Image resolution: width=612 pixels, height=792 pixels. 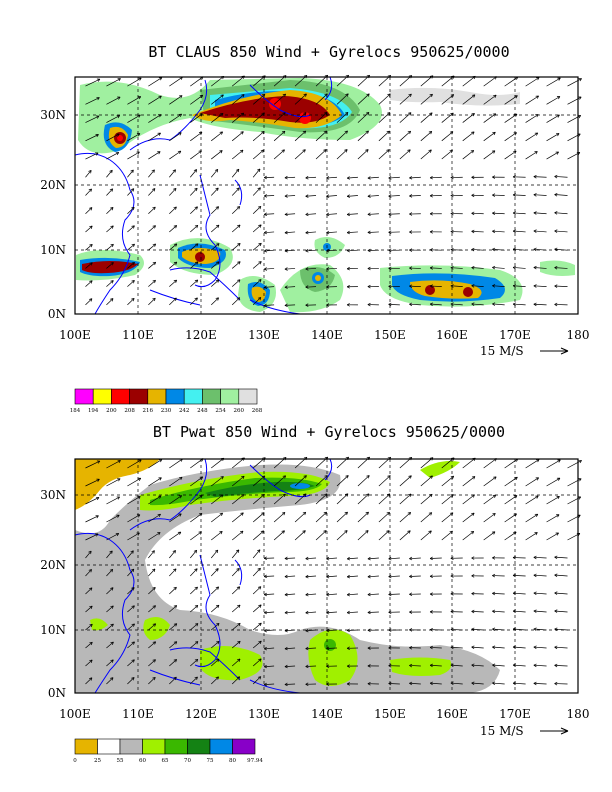 I want to click on x-tick: 130E, so click(x=264, y=335).